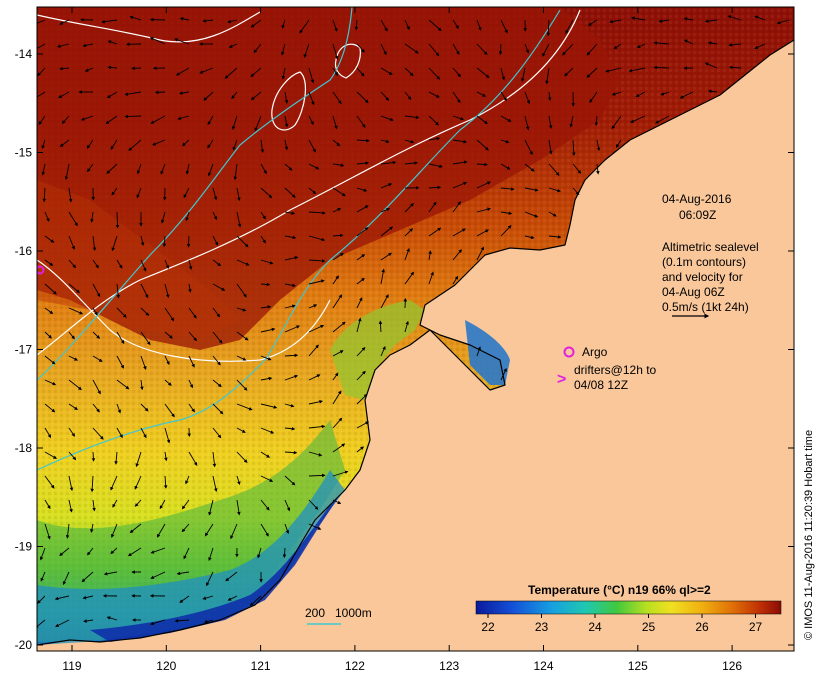 This screenshot has width=820, height=680. I want to click on y-tick-label: -17, so click(24, 350).